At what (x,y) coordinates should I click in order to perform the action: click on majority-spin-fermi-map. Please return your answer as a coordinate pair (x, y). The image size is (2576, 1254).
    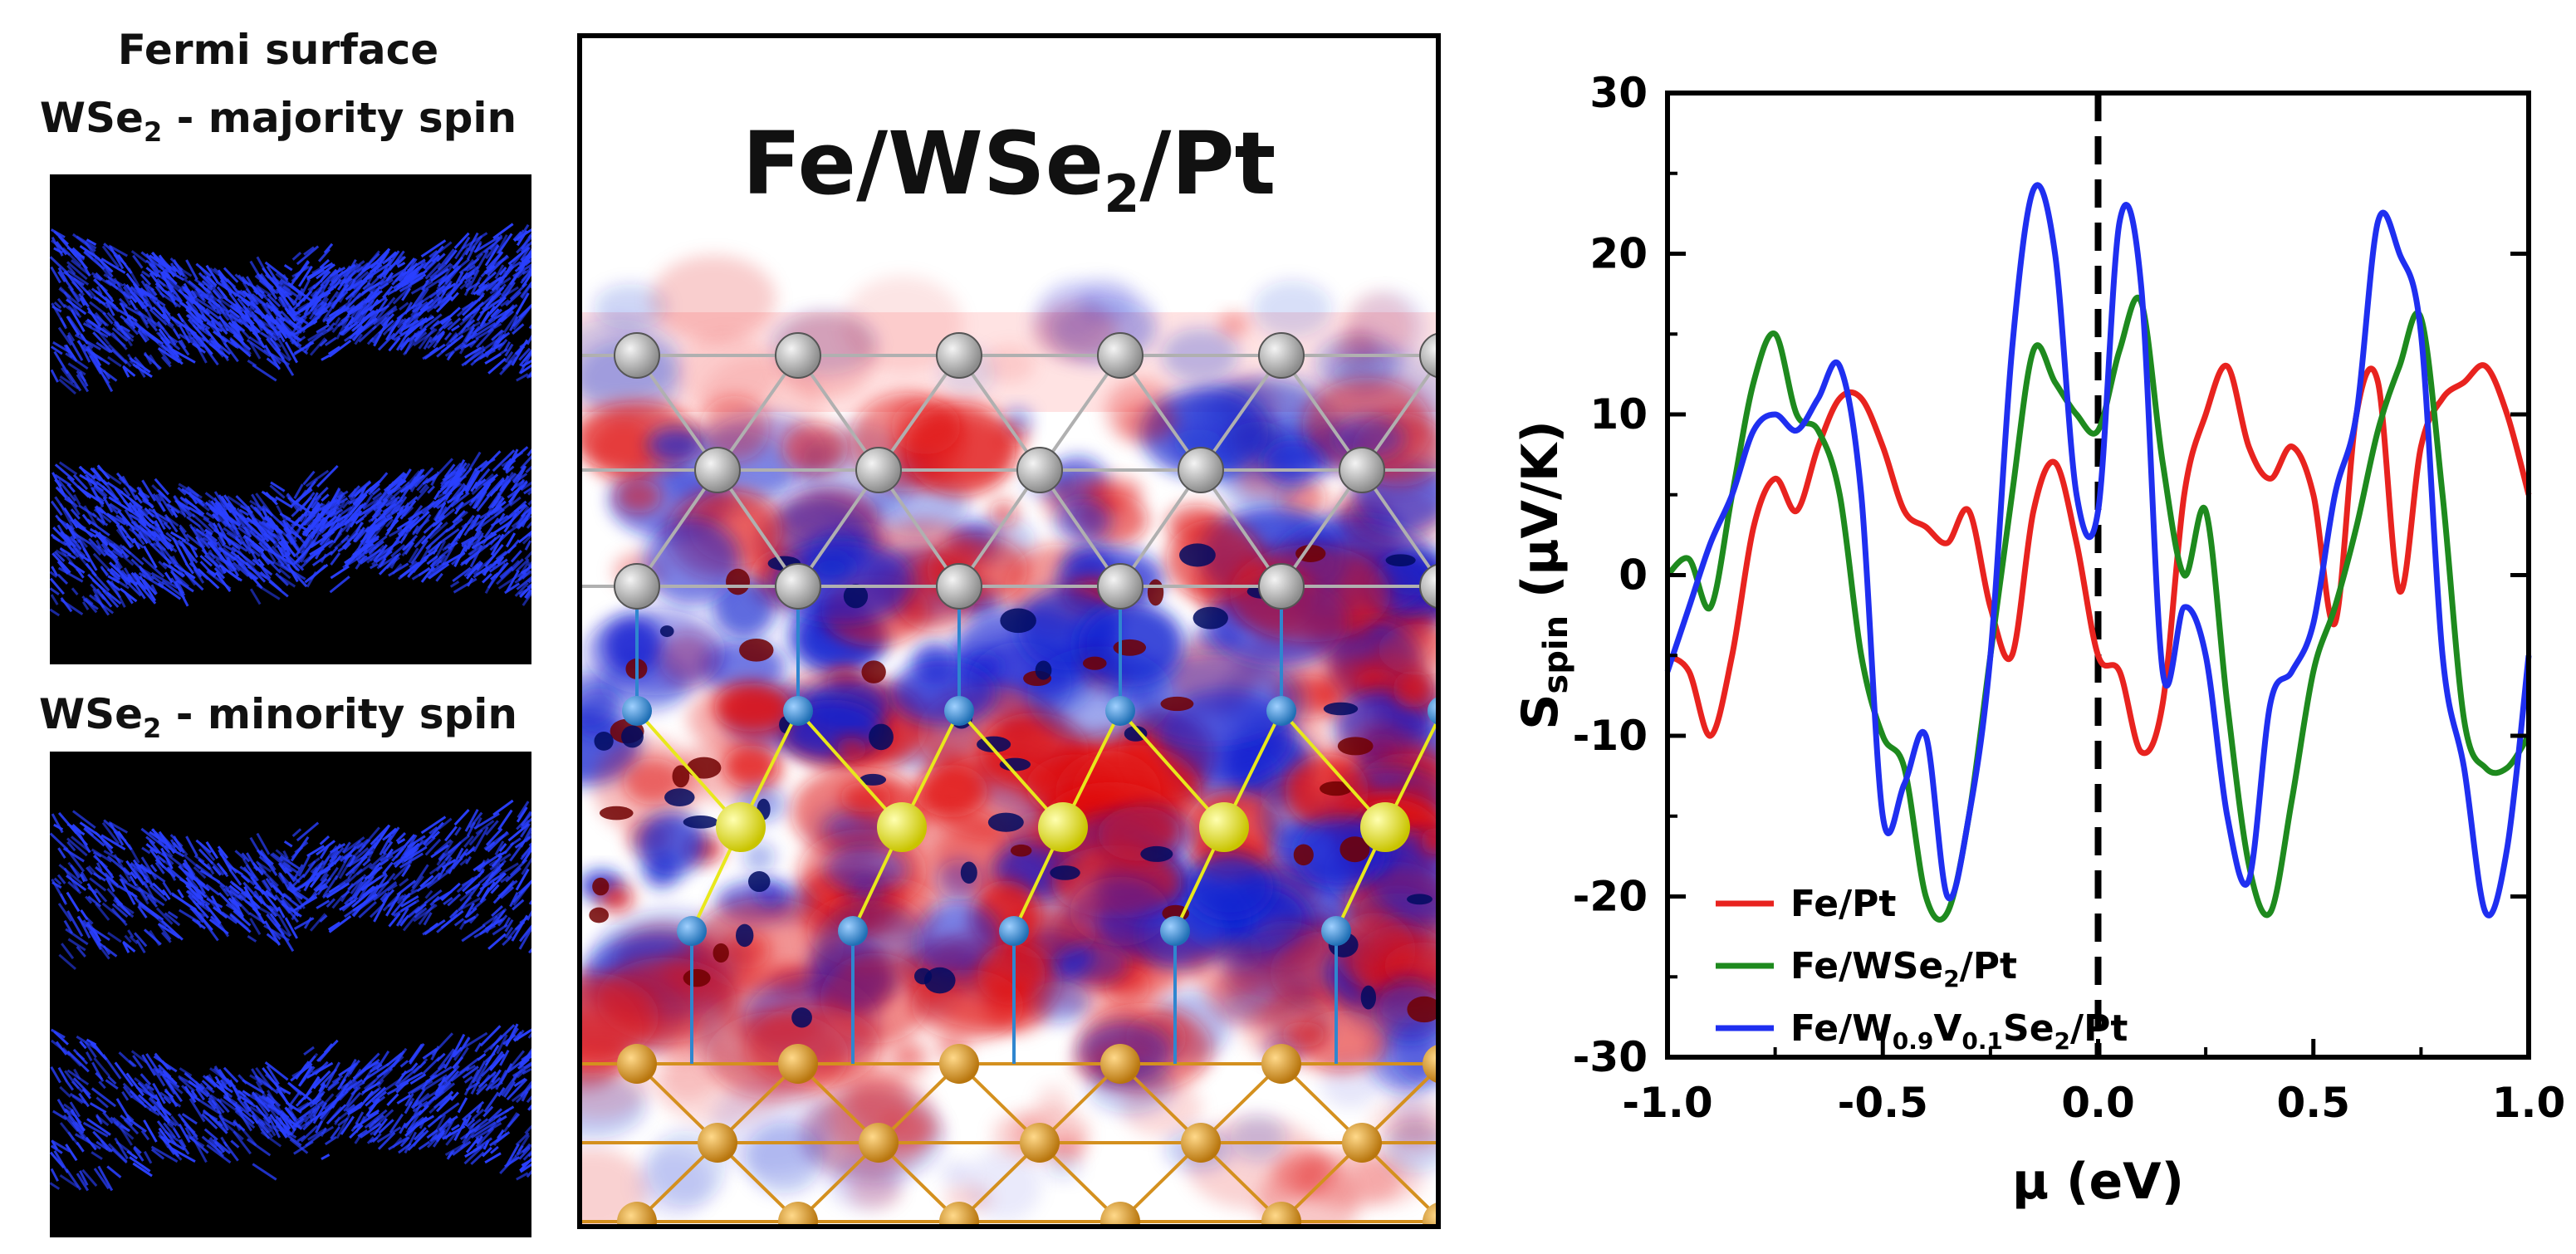
    Looking at the image, I should click on (290, 419).